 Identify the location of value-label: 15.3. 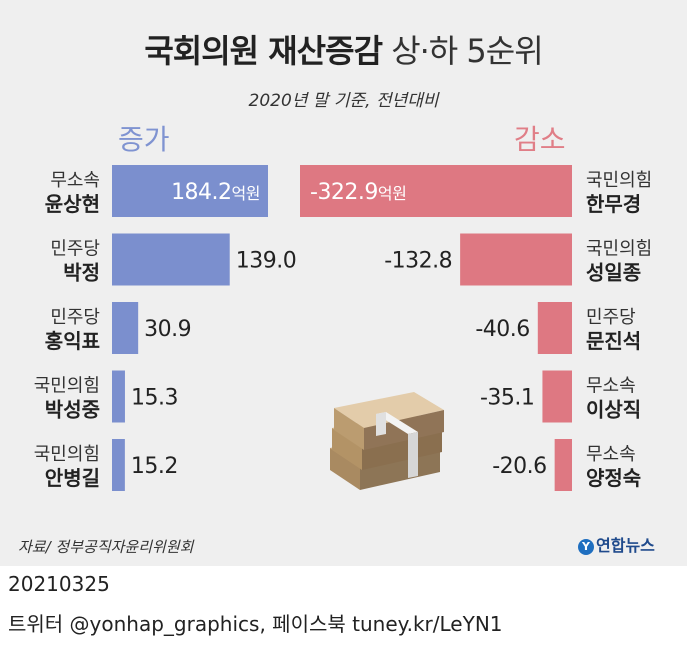
(154, 398).